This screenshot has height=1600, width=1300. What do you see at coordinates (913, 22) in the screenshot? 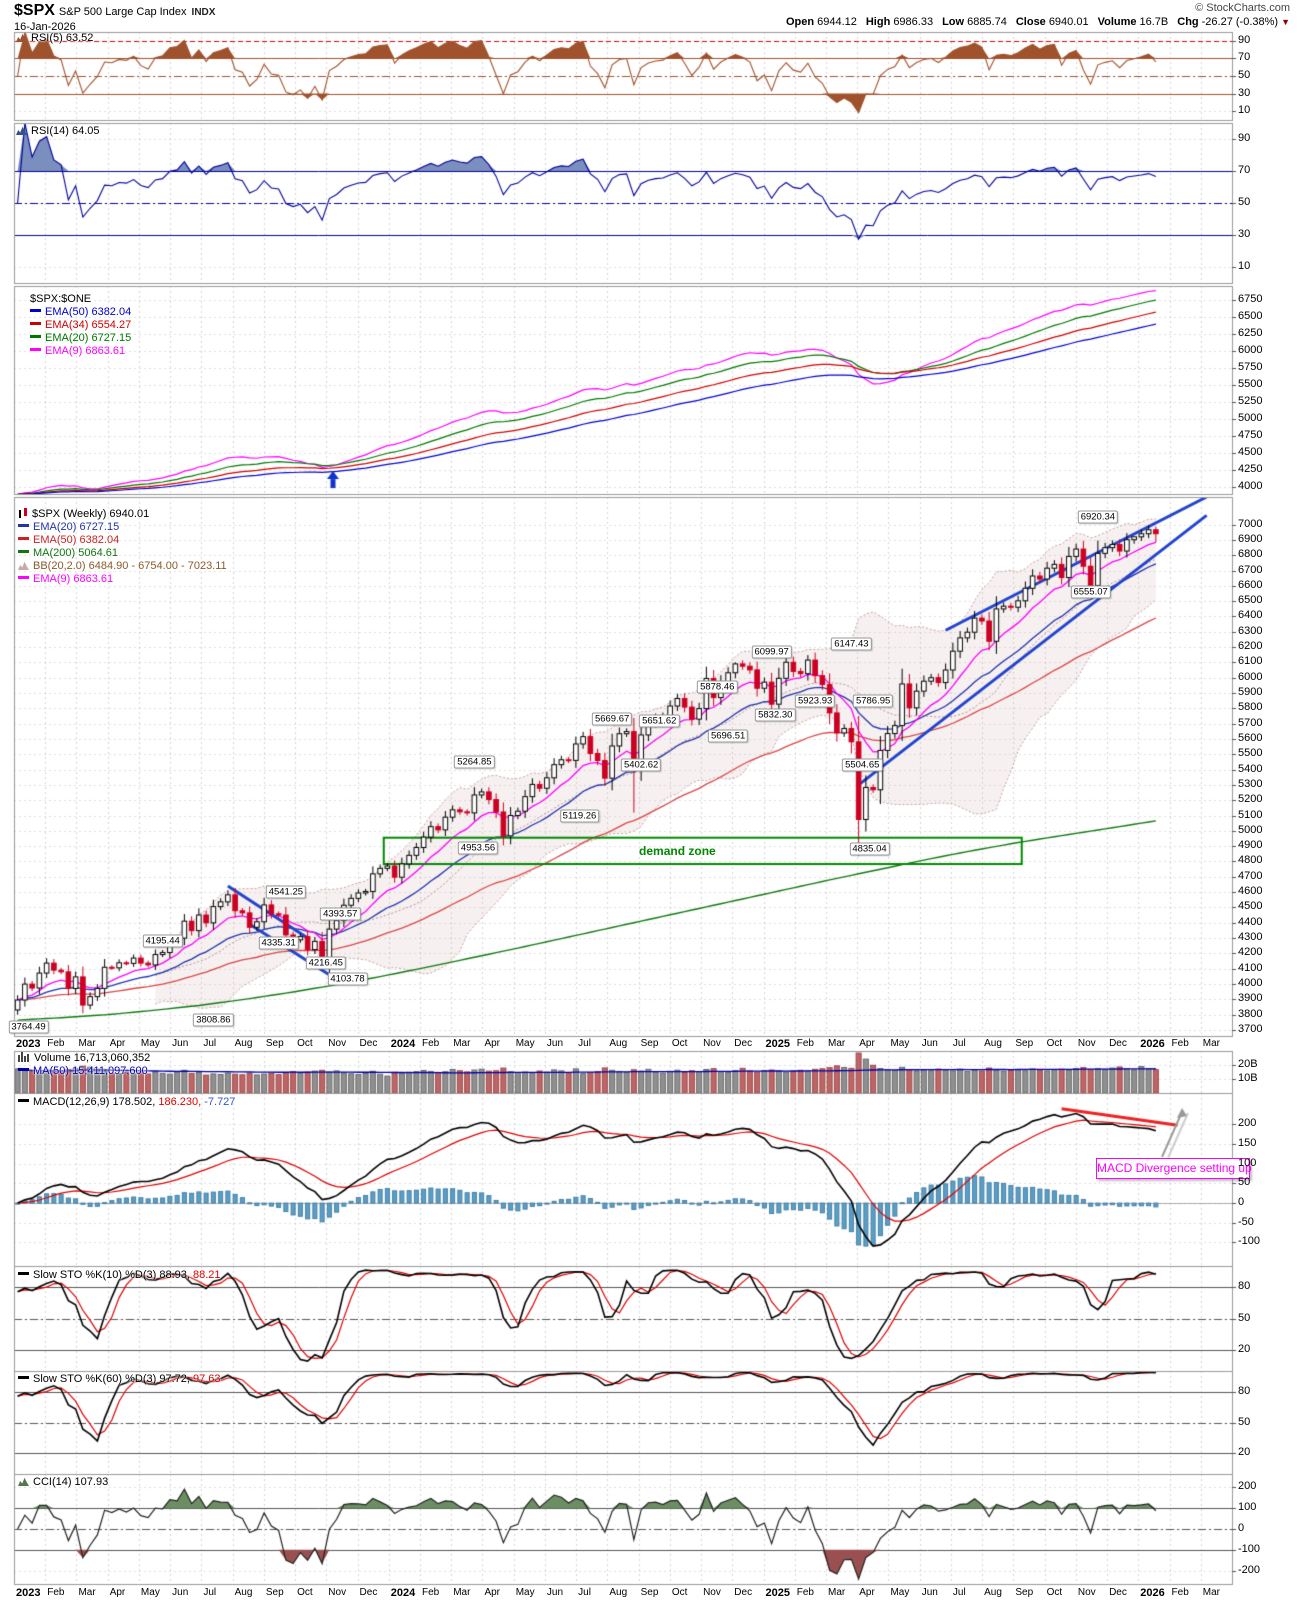
I see `quote-value: 6986.33` at bounding box center [913, 22].